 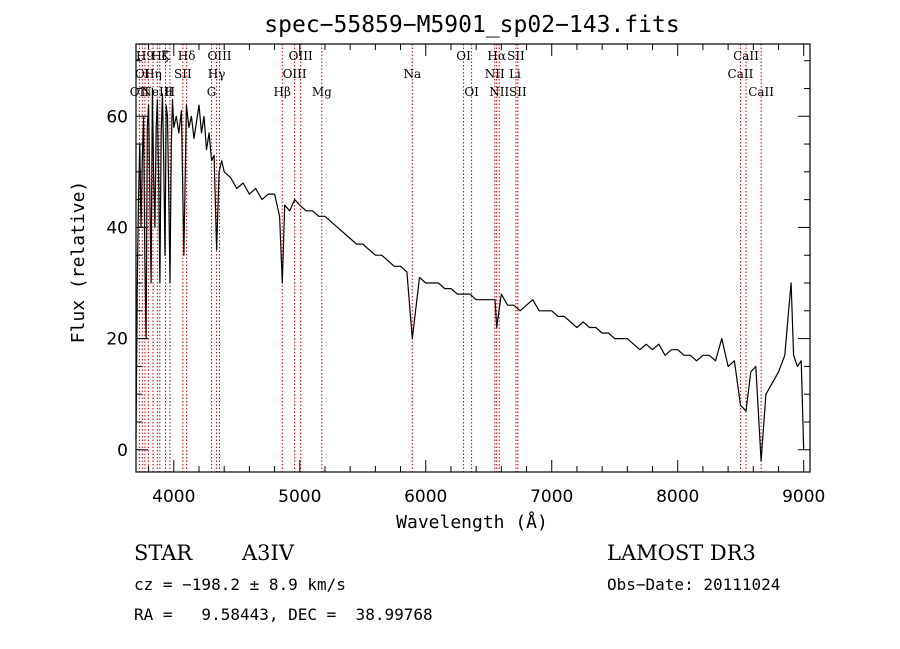 I want to click on spectral-line-label: Na, so click(x=412, y=74).